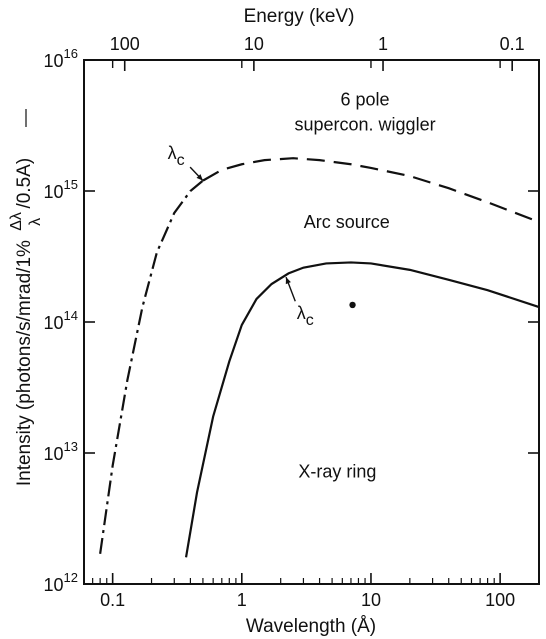 The width and height of the screenshot is (546, 639). What do you see at coordinates (112, 600) in the screenshot?
I see `x-tick-label: 0.1` at bounding box center [112, 600].